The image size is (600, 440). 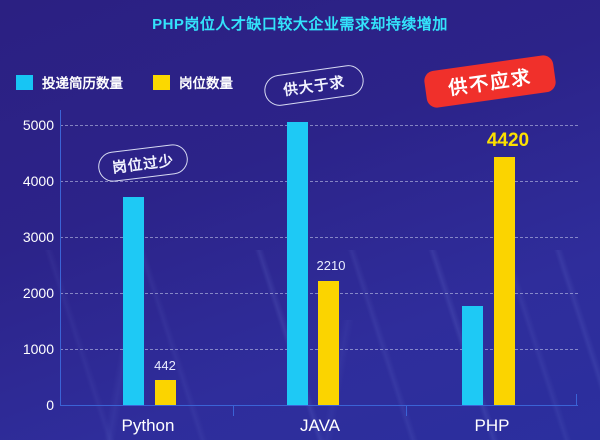 What do you see at coordinates (490, 81) in the screenshot?
I see `annotation-php-badge: 供不应求` at bounding box center [490, 81].